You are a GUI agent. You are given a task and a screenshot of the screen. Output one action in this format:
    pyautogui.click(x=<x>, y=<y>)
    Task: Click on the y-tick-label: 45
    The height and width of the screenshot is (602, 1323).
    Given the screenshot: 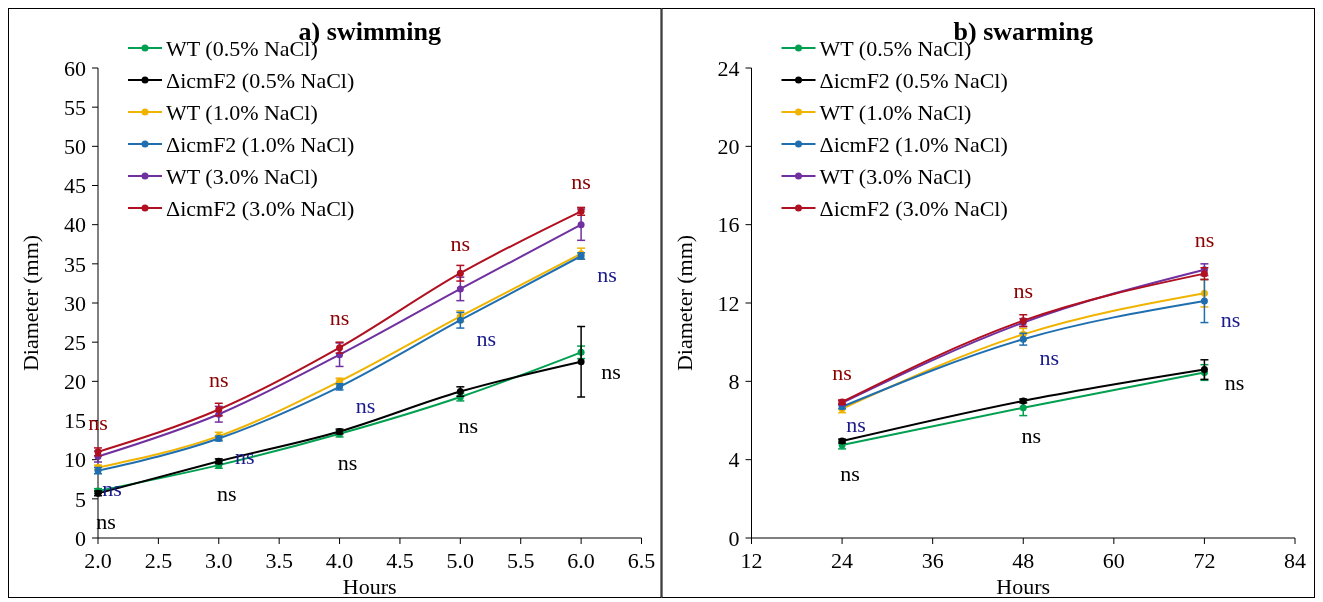 What is the action you would take?
    pyautogui.click(x=75, y=186)
    